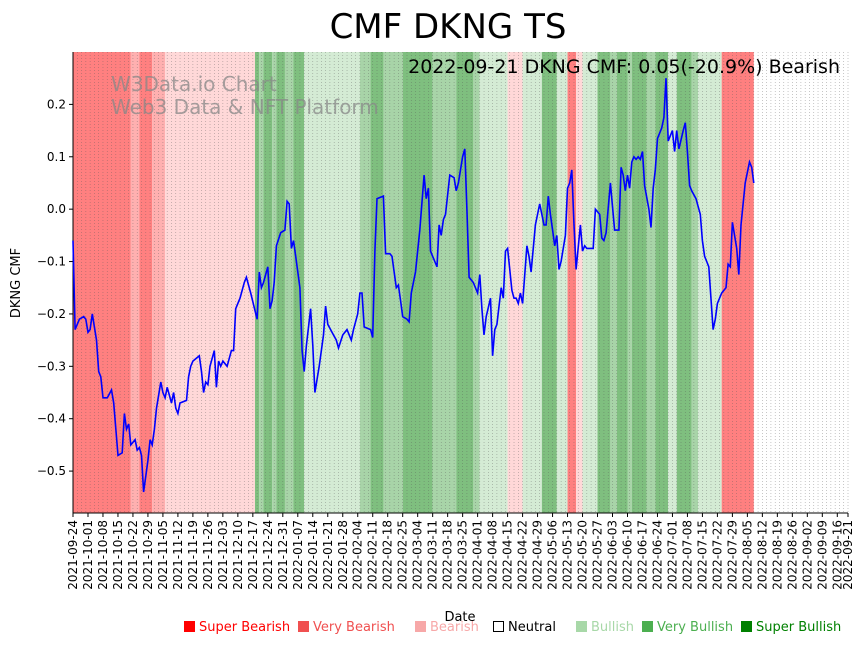  Describe the element at coordinates (747, 555) in the screenshot. I see `x-tick-label: 2022-08-05` at that location.